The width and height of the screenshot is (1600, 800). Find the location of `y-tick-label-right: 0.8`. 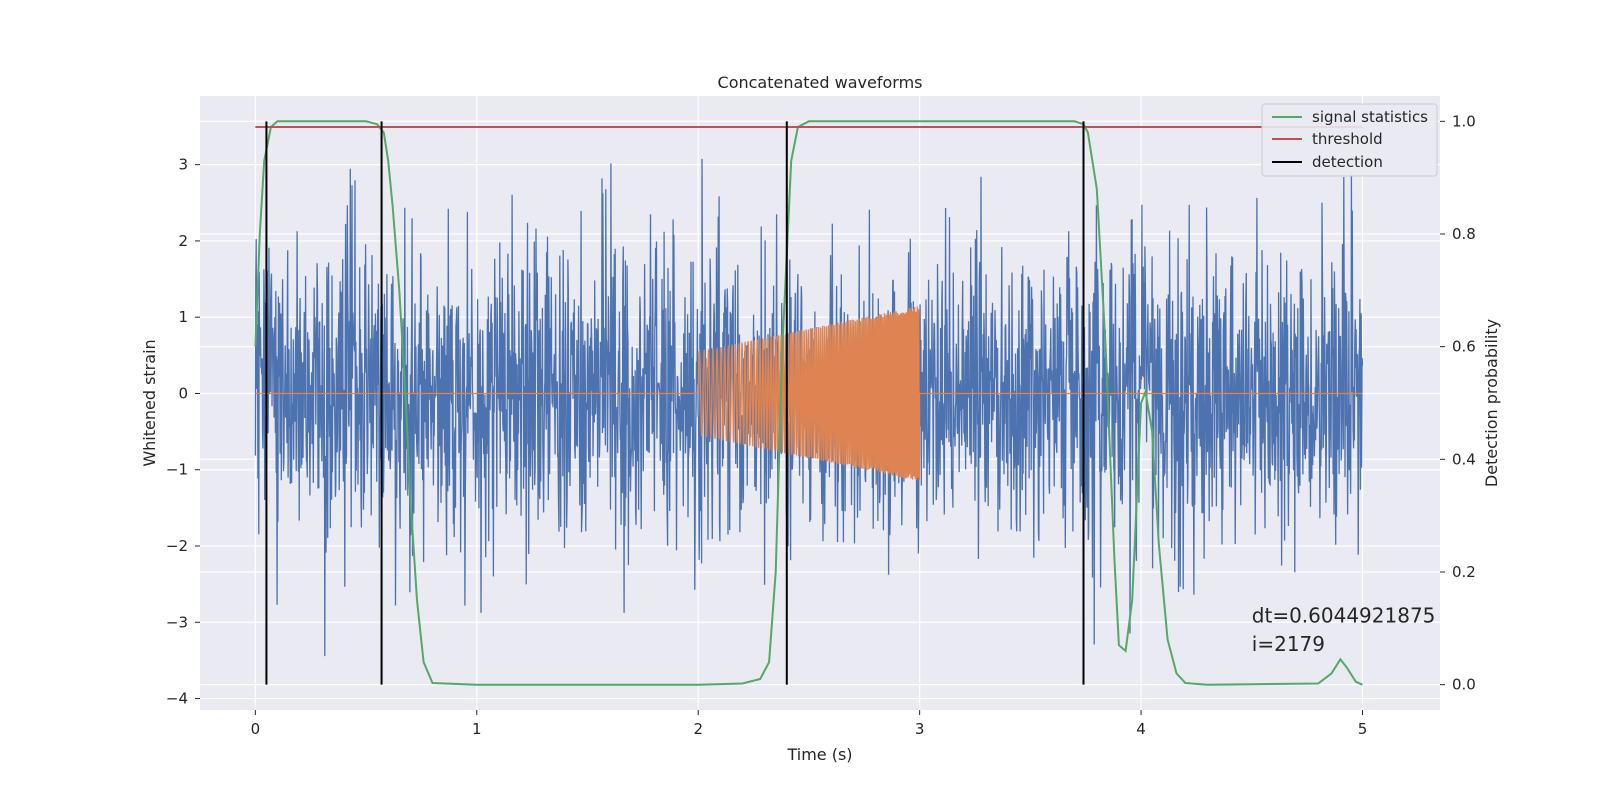

y-tick-label-right: 0.8 is located at coordinates (1464, 234).